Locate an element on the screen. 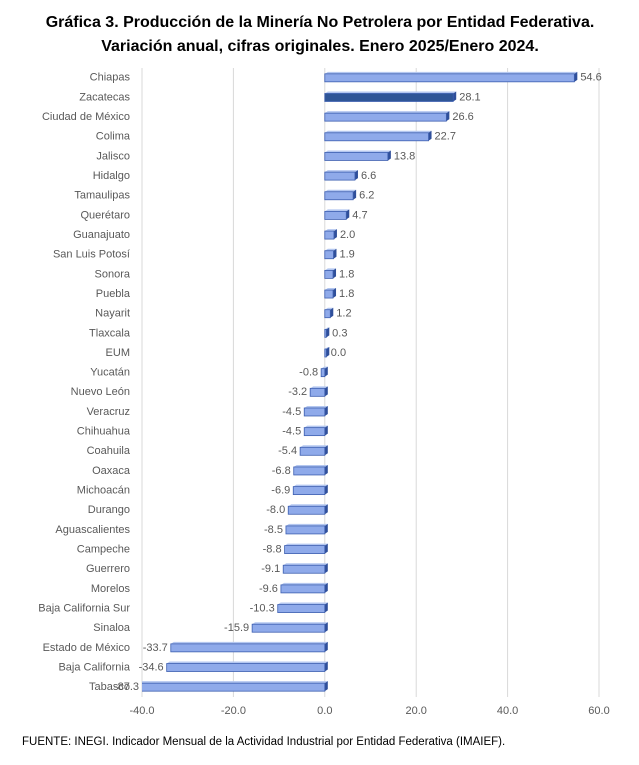  value-label: -8.8 is located at coordinates (272, 549).